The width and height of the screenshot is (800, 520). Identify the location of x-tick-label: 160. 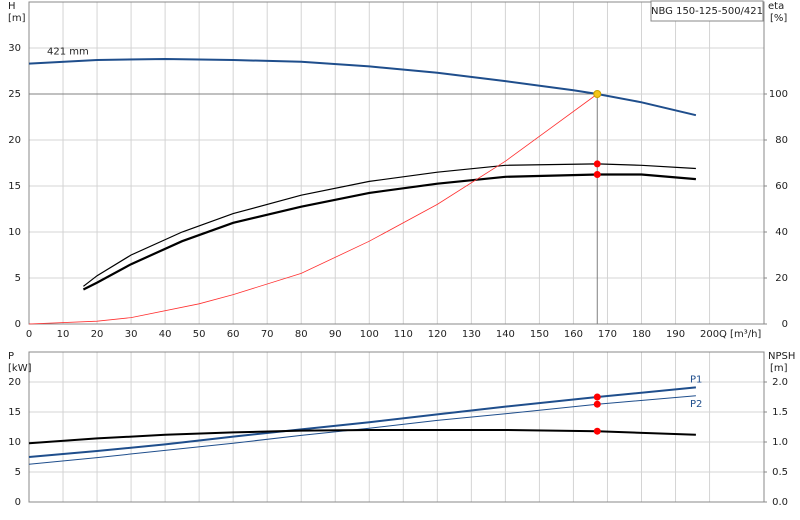
(573, 334).